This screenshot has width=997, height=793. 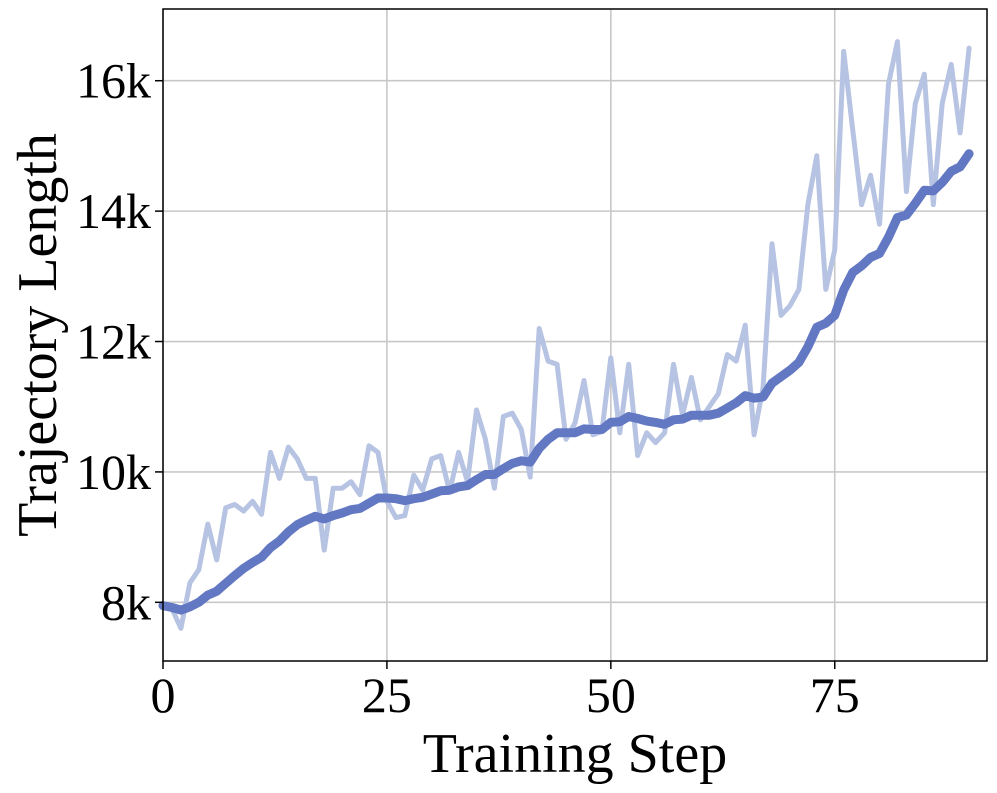 What do you see at coordinates (835, 695) in the screenshot?
I see `x-tick-label: 75` at bounding box center [835, 695].